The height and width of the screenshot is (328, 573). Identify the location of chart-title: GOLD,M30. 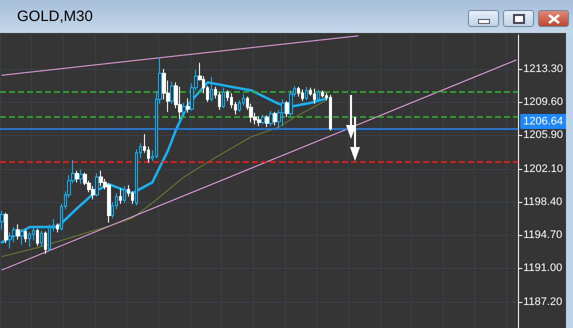
(55, 16).